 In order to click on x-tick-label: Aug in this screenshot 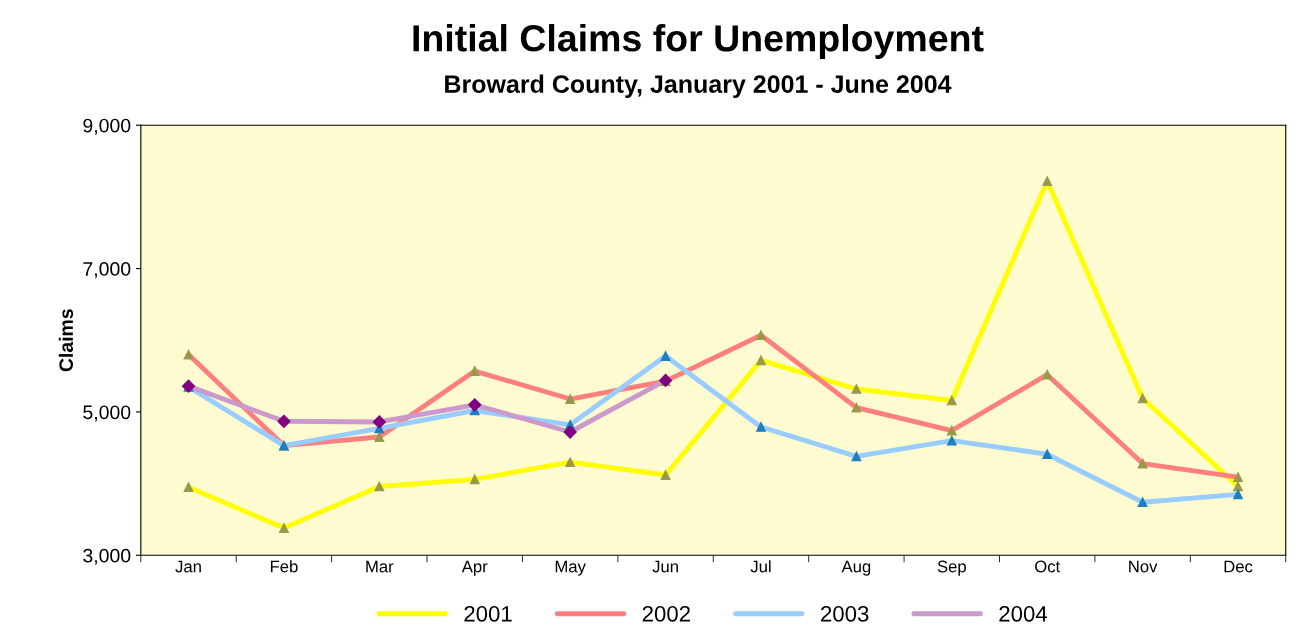, I will do `click(856, 568)`.